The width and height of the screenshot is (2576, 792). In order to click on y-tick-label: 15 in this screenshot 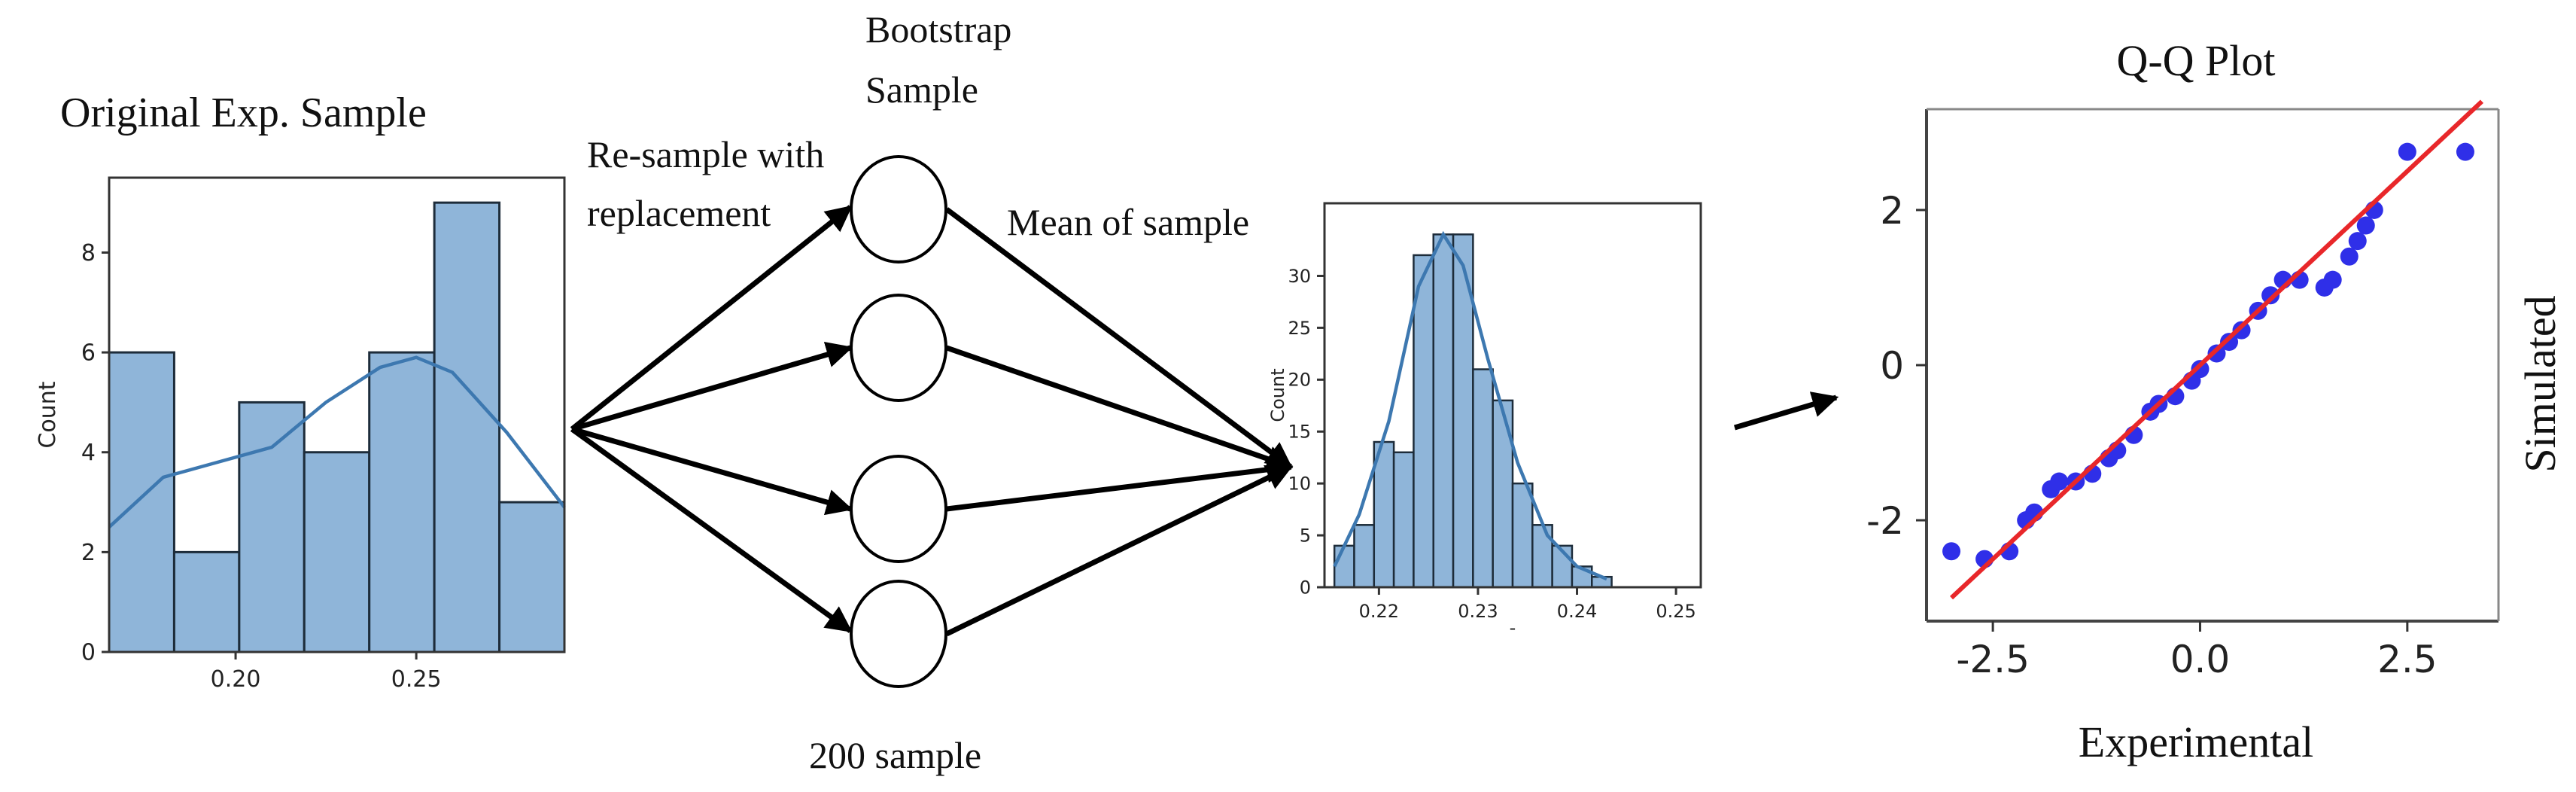, I will do `click(1299, 432)`.